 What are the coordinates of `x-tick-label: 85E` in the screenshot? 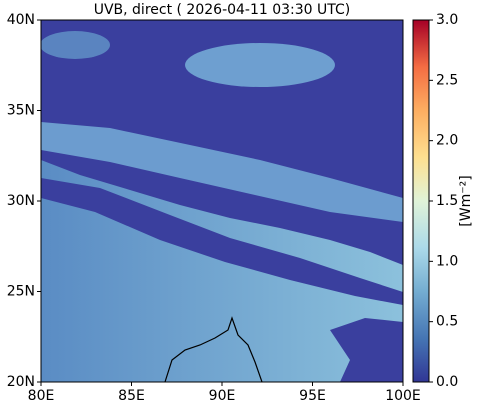 It's located at (131, 396).